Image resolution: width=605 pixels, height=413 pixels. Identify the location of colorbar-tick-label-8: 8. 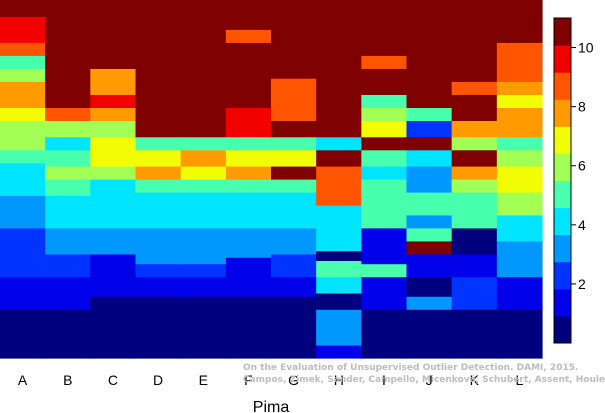
(582, 107).